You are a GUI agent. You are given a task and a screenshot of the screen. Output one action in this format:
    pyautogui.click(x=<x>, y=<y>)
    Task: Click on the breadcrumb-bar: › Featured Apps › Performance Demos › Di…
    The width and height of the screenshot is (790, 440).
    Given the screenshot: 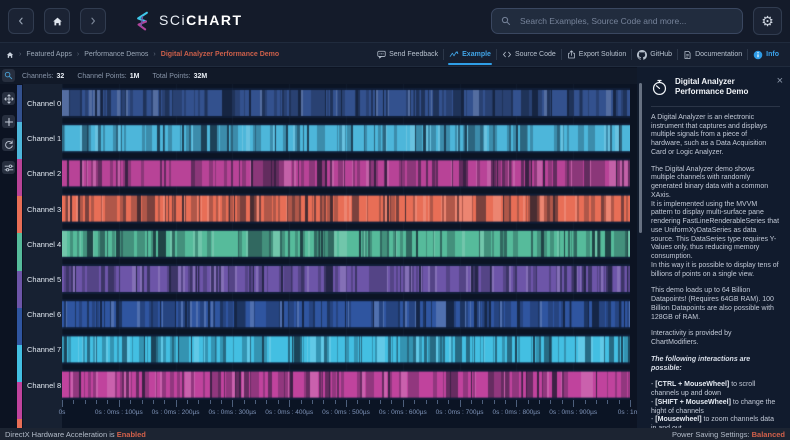 What is the action you would take?
    pyautogui.click(x=395, y=54)
    